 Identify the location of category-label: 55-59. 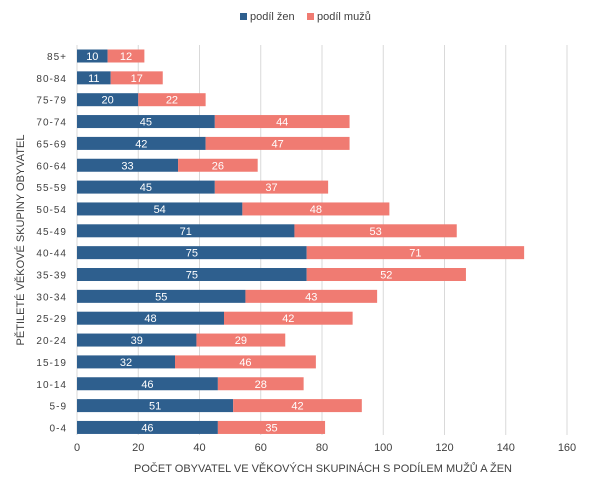
(51, 188).